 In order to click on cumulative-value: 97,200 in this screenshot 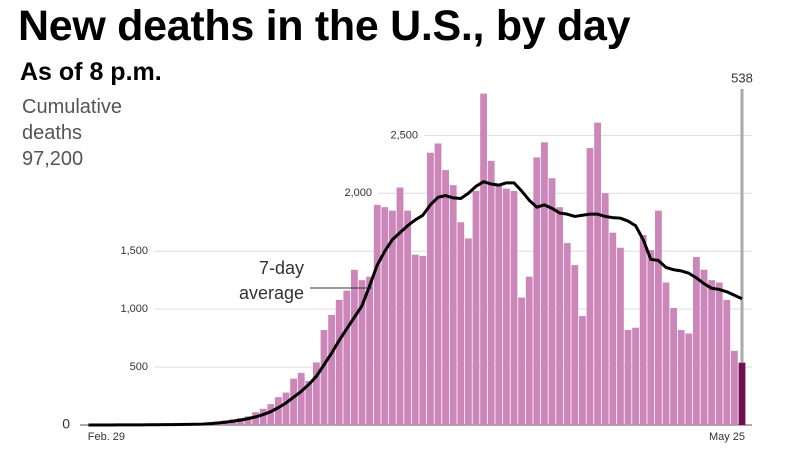, I will do `click(53, 159)`.